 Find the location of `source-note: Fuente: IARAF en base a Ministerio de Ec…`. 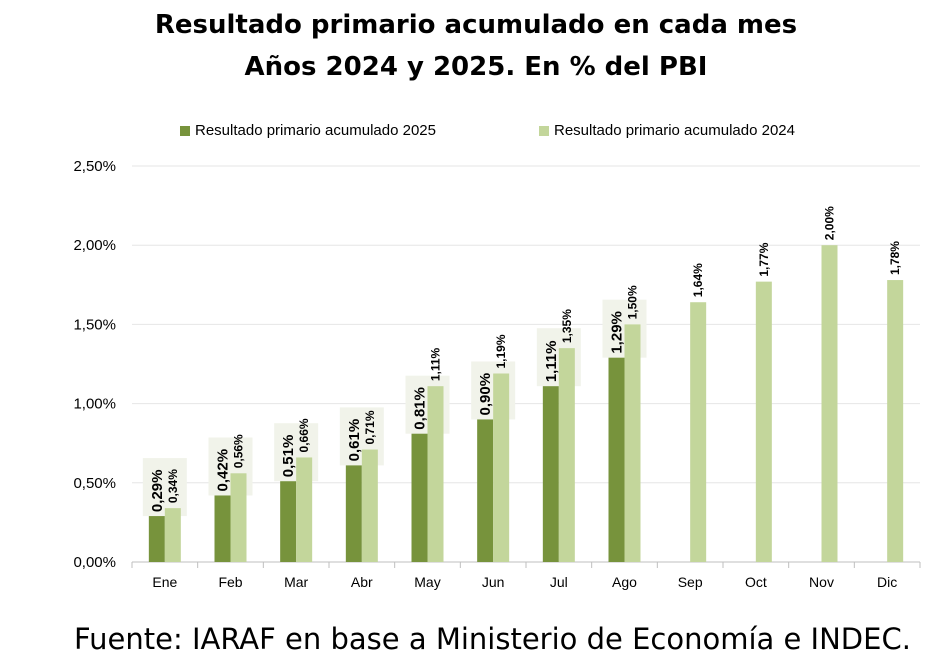

source-note: Fuente: IARAF en base a Ministerio de Ec… is located at coordinates (492, 639).